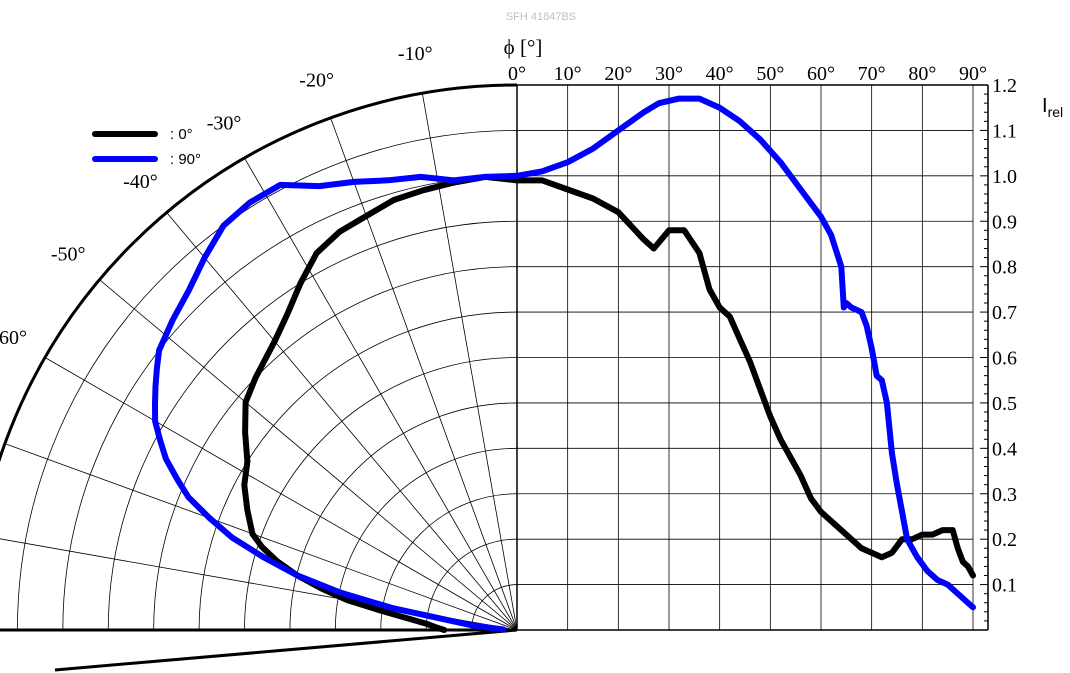  I want to click on phi-tick-label: 0°, so click(517, 74).